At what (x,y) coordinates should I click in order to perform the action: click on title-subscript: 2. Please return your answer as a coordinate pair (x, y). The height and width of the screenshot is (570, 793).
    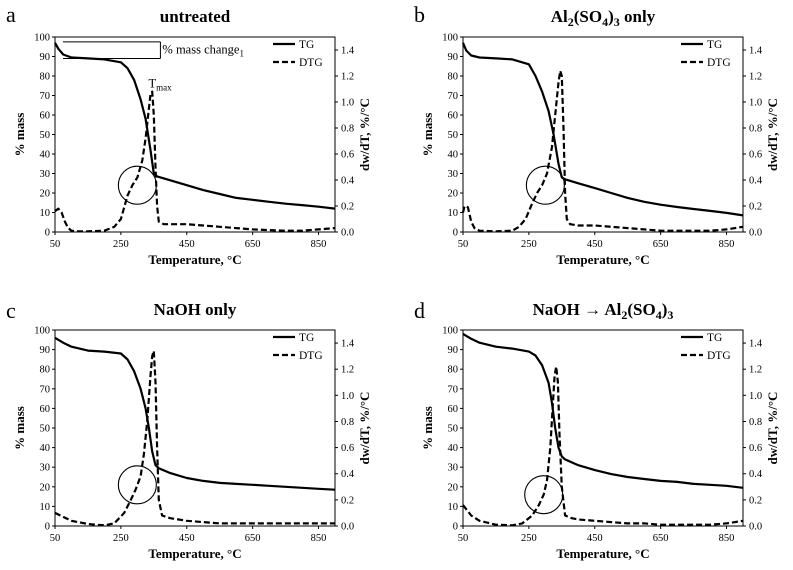
    Looking at the image, I should click on (624, 315).